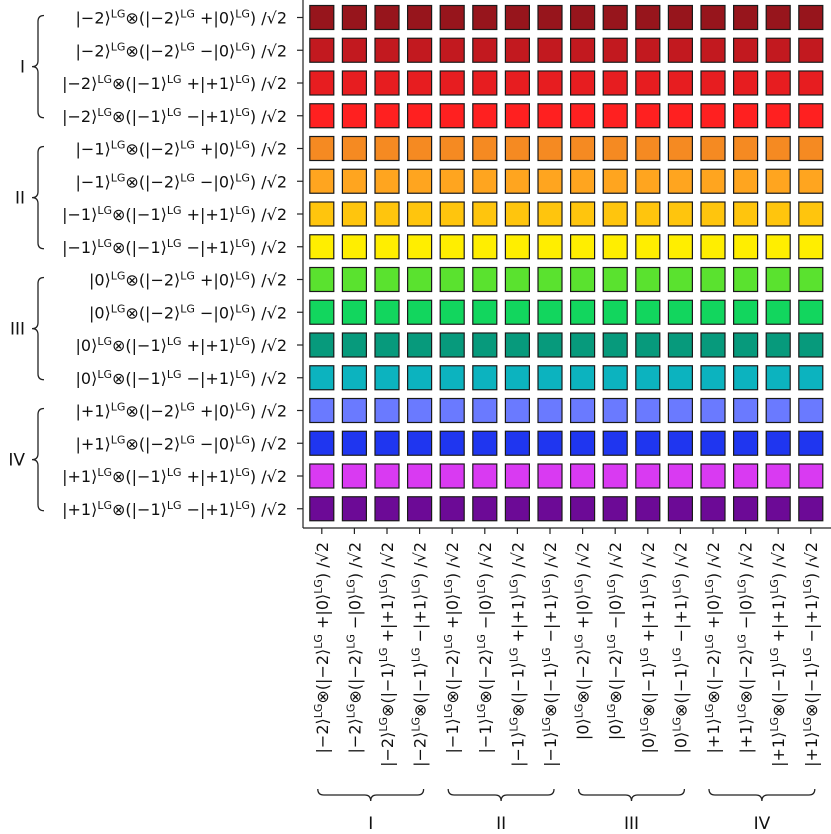 The image size is (831, 834). What do you see at coordinates (648, 148) in the screenshot?
I see `cell-r5-c11` at bounding box center [648, 148].